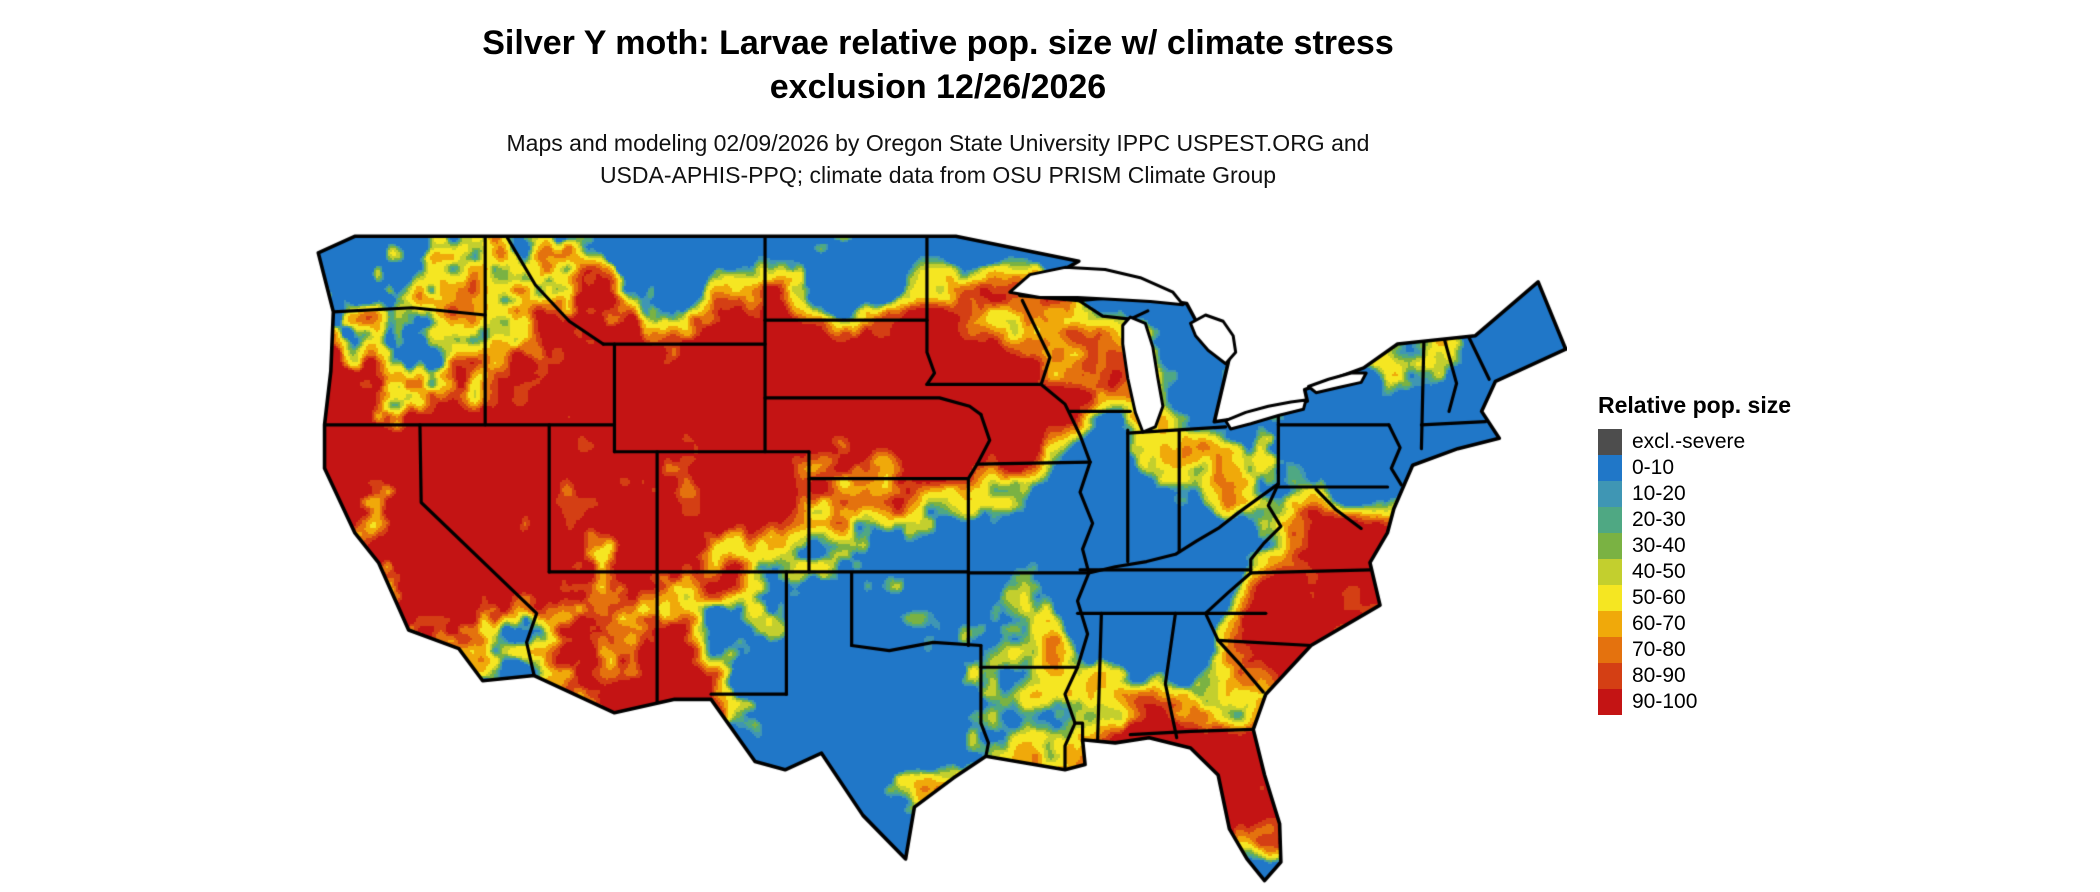  I want to click on legend-item-label: 60-70, so click(1659, 623).